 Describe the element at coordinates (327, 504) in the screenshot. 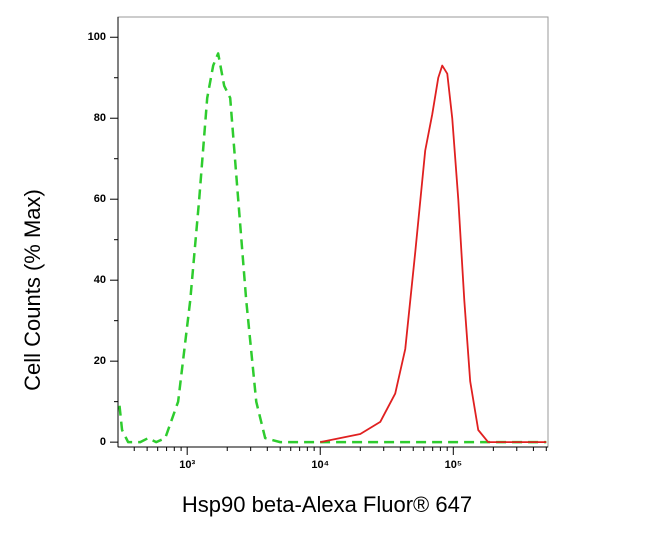

I see `x-axis-label: Hsp90 beta-Alexa Fluor® 647` at that location.